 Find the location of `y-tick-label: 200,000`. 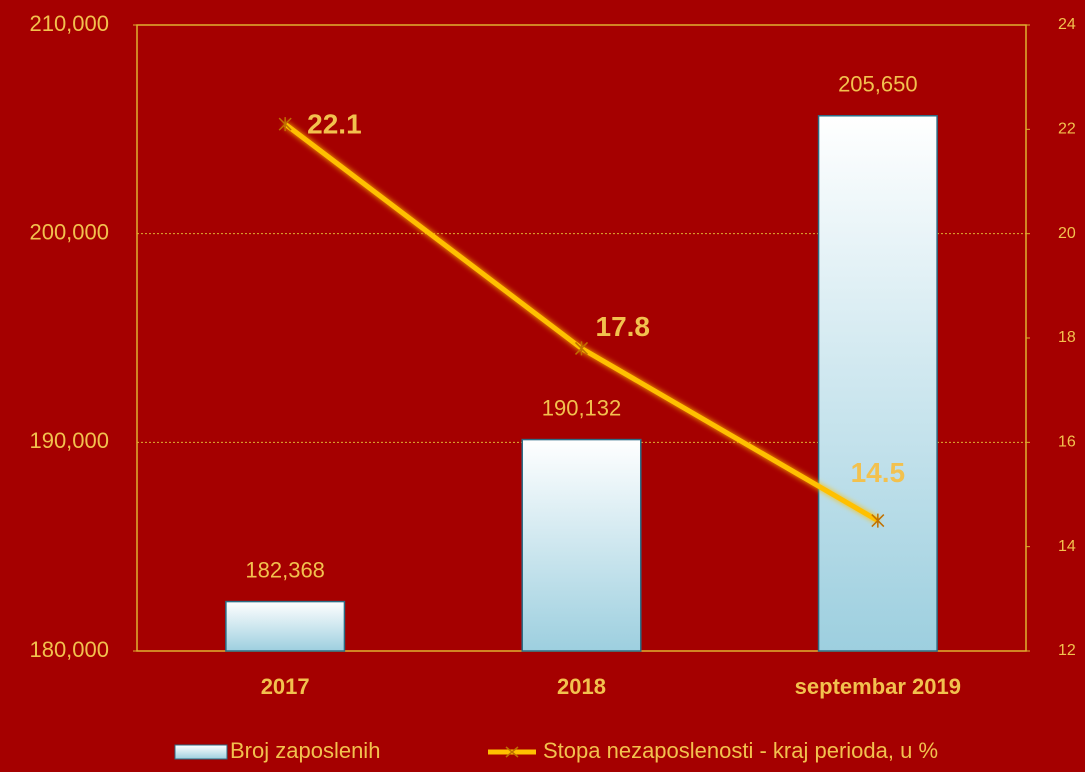

y-tick-label: 200,000 is located at coordinates (69, 231).